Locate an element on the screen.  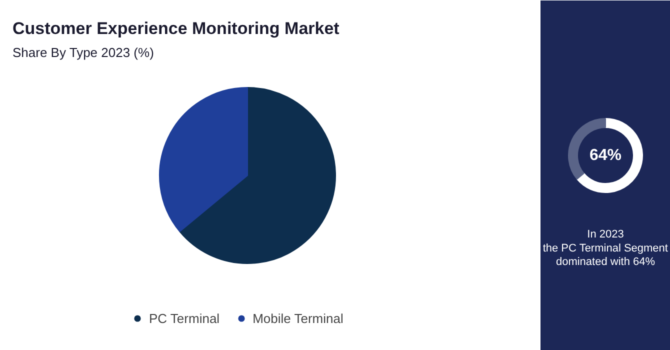
chart-subtitle: Share By Type 2023 (%) is located at coordinates (83, 52).